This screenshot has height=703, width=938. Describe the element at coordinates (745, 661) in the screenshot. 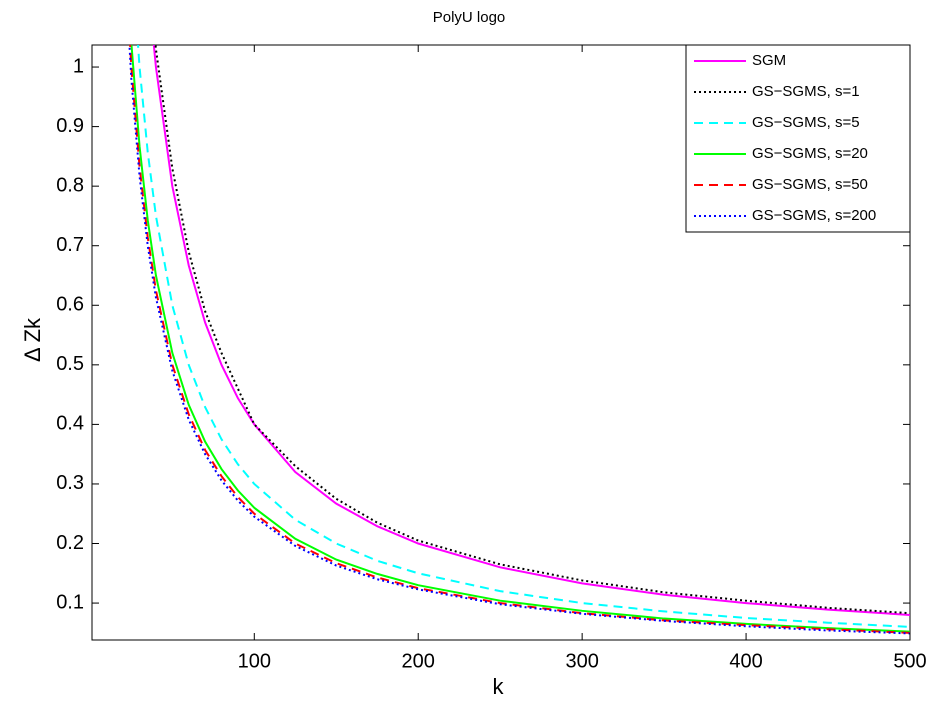

I see `x-tick-label: 400` at that location.